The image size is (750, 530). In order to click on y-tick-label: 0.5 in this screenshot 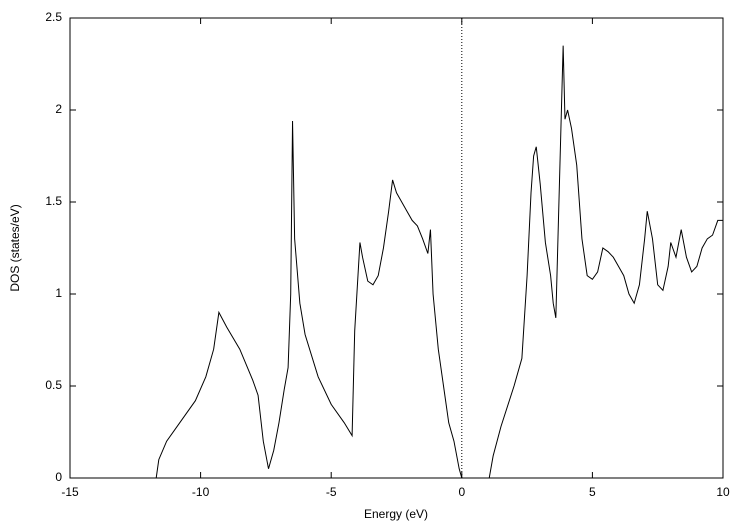, I will do `click(53, 385)`.